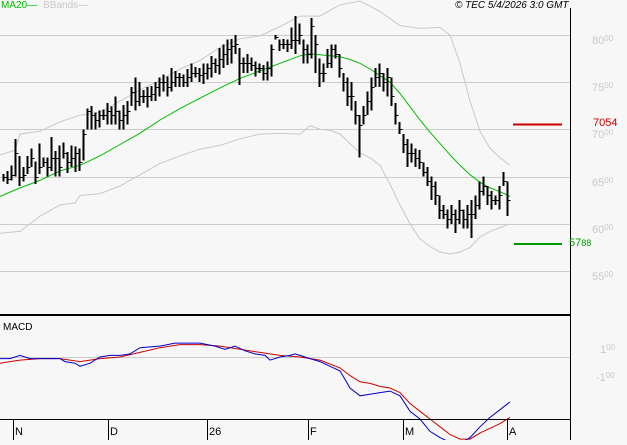 The image size is (627, 445). Describe the element at coordinates (18, 327) in the screenshot. I see `macd-title: MACD` at that location.